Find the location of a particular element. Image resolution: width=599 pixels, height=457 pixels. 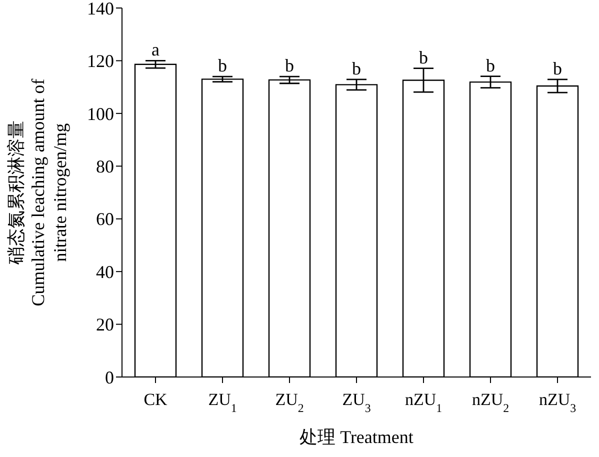

x-axis-title: 处理 Treatment is located at coordinates (357, 437).